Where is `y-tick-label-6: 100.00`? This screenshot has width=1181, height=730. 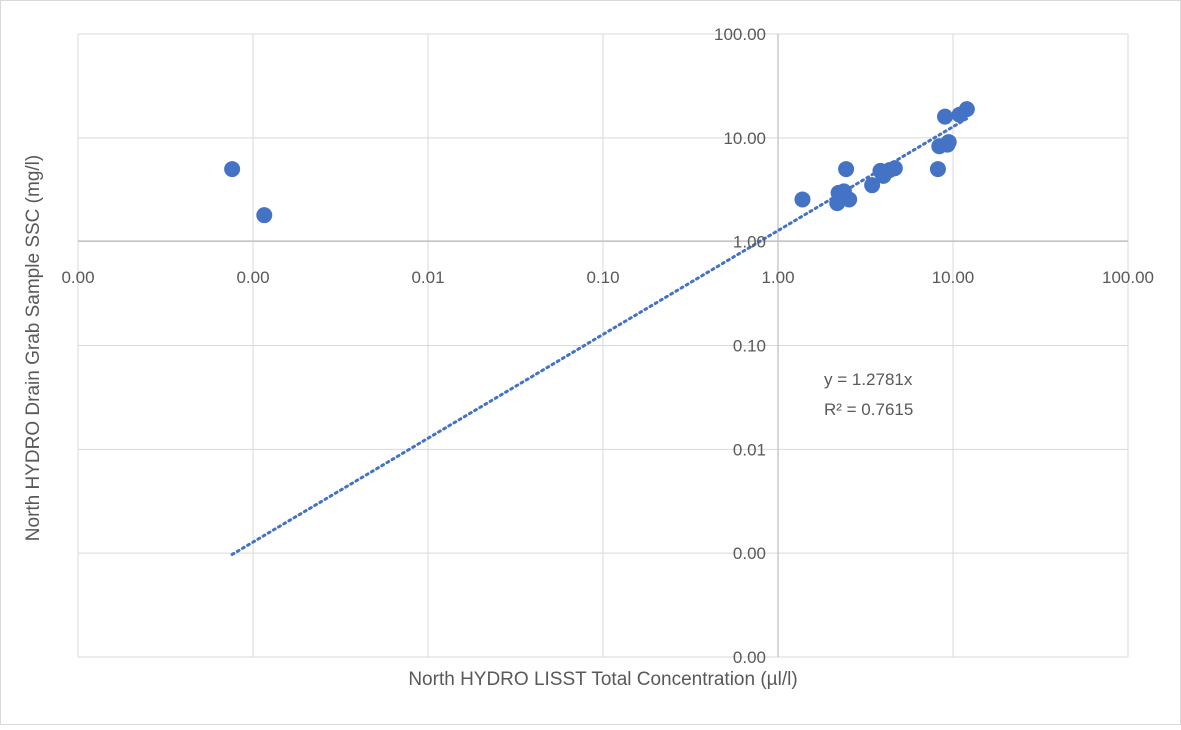
y-tick-label-6: 100.00 is located at coordinates (740, 34).